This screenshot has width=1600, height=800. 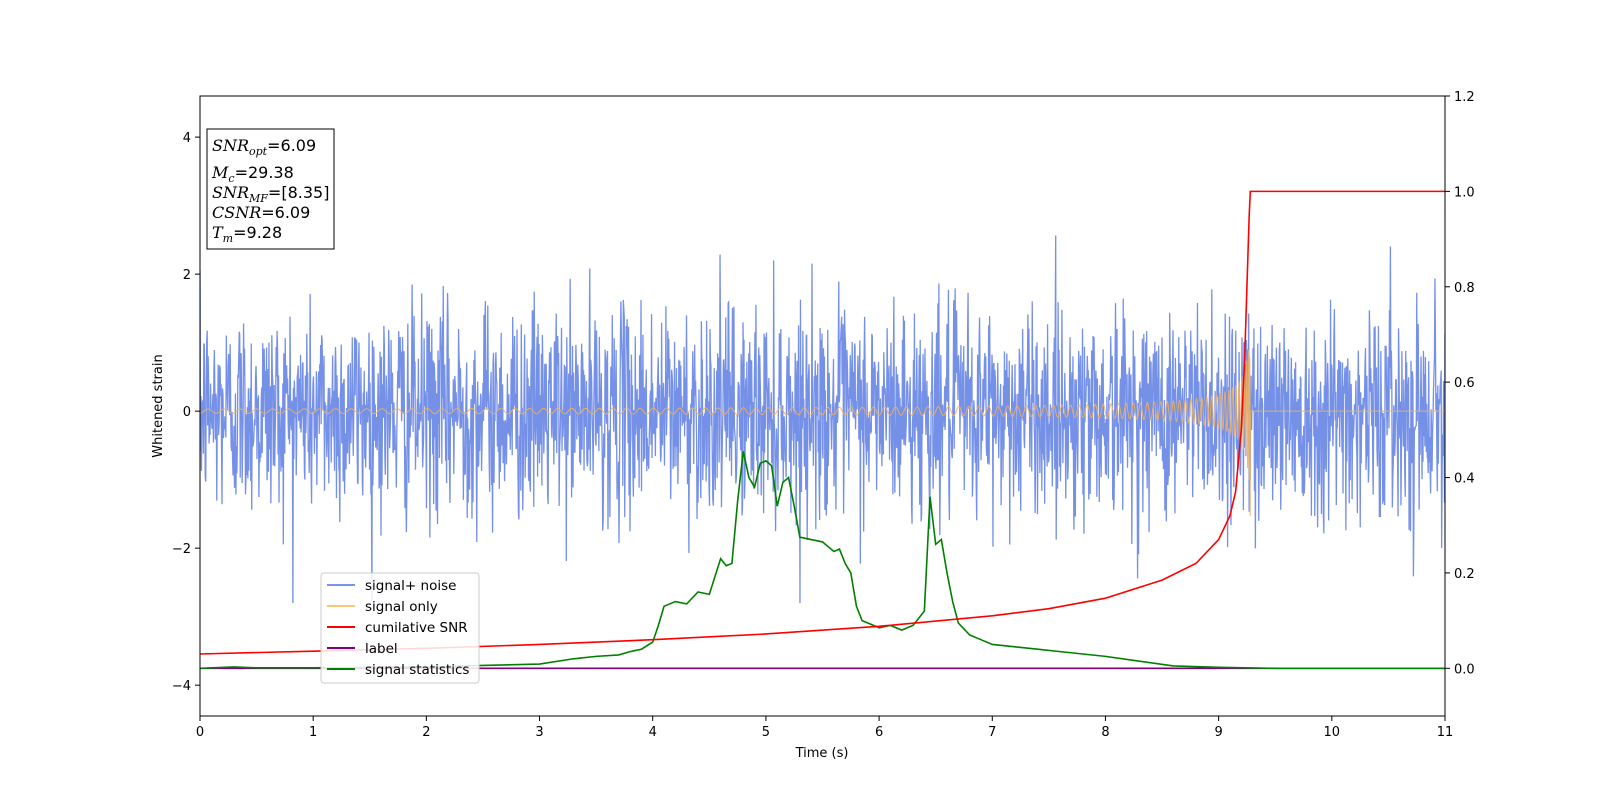 What do you see at coordinates (1464, 383) in the screenshot?
I see `y-right-tick-label: 0.6` at bounding box center [1464, 383].